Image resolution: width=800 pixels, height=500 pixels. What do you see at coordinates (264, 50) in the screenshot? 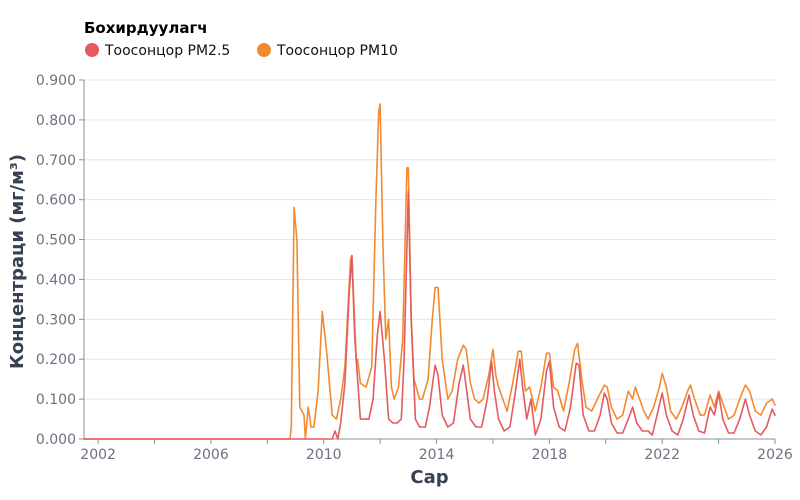
I see `legend-marker-pm10` at bounding box center [264, 50].